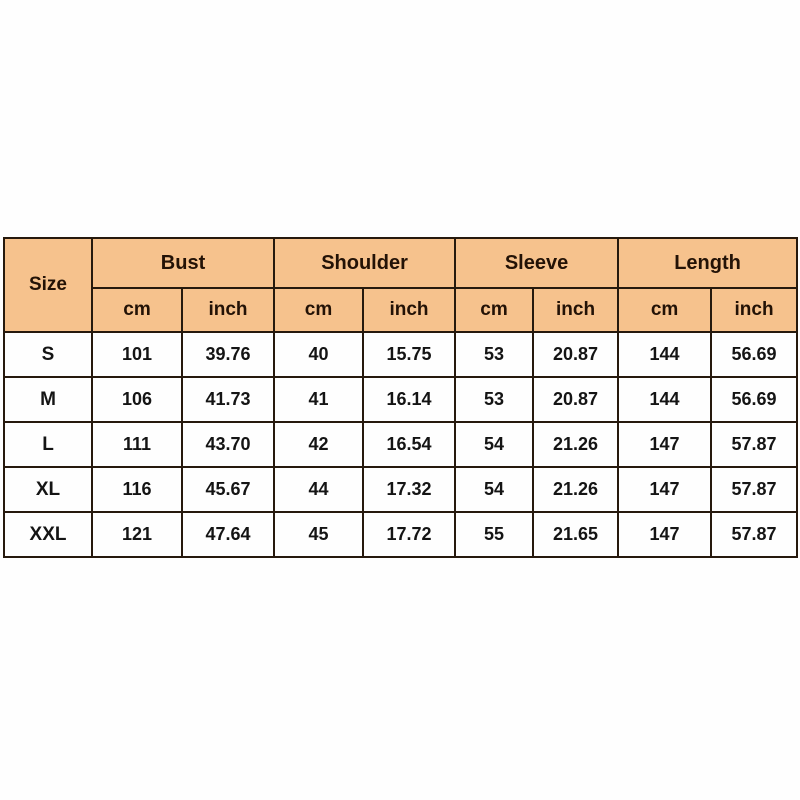  I want to click on cell-shoulder-inch: 17.32, so click(409, 489).